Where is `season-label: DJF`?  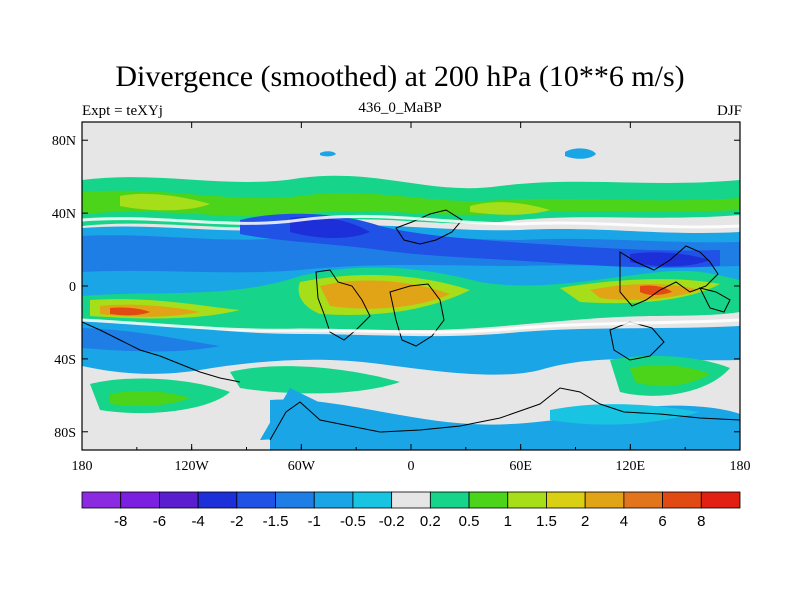
season-label: DJF is located at coordinates (729, 111).